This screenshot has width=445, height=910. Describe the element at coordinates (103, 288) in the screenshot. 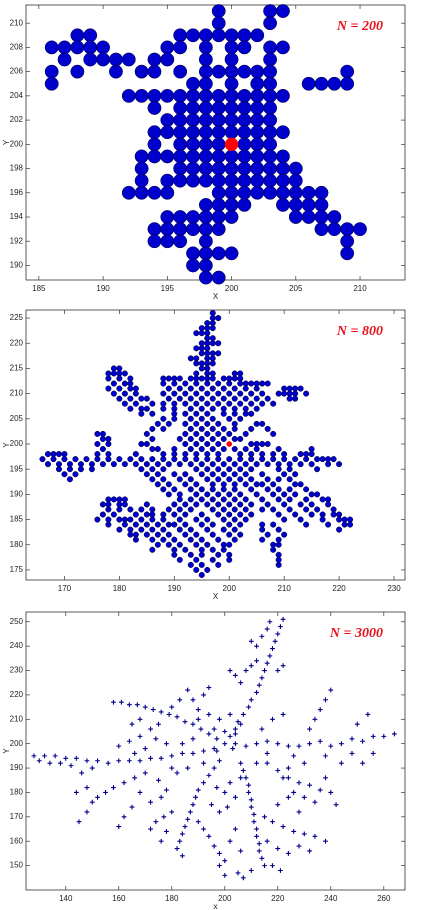

I see `x-tick-label: 190` at that location.